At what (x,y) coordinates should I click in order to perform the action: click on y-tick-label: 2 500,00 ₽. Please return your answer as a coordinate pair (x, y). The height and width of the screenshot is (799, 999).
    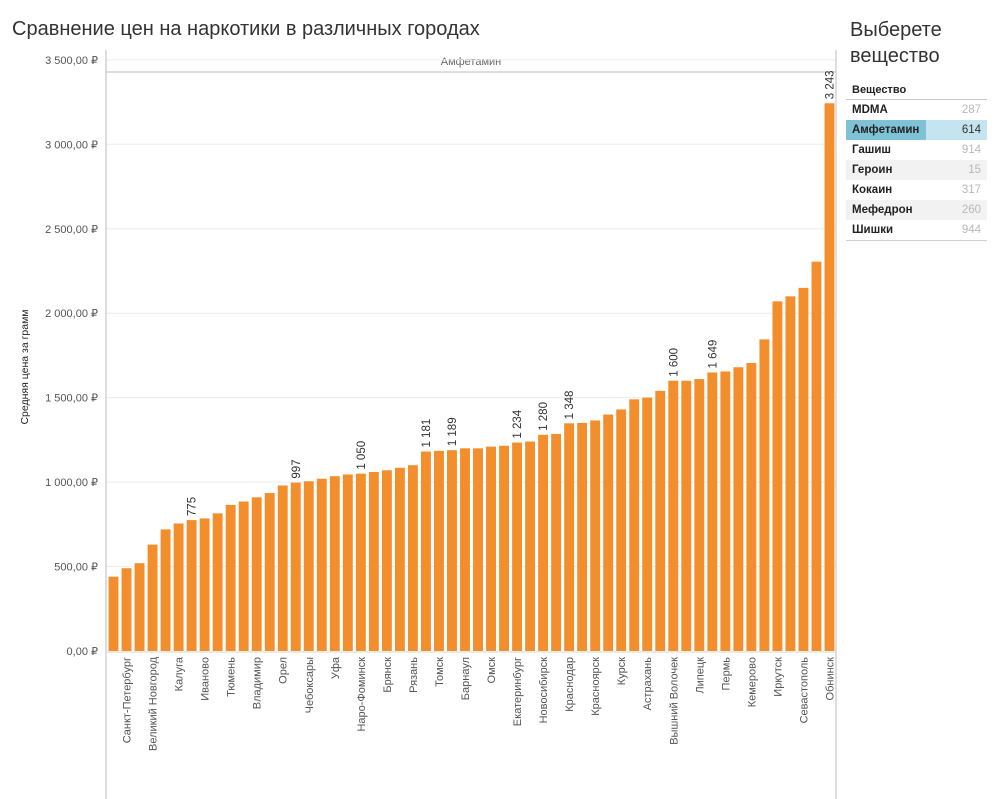
    Looking at the image, I should click on (71, 230).